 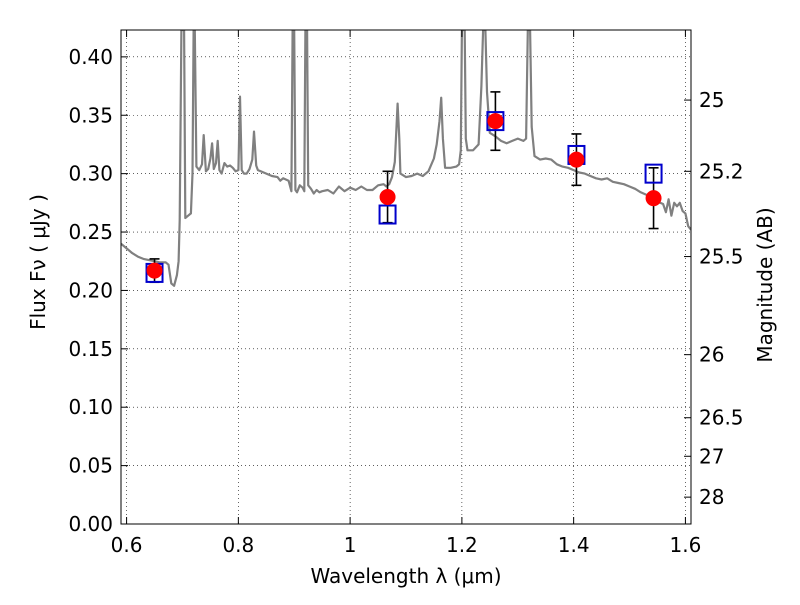 I want to click on x-tick-label: 1.4, so click(x=574, y=545).